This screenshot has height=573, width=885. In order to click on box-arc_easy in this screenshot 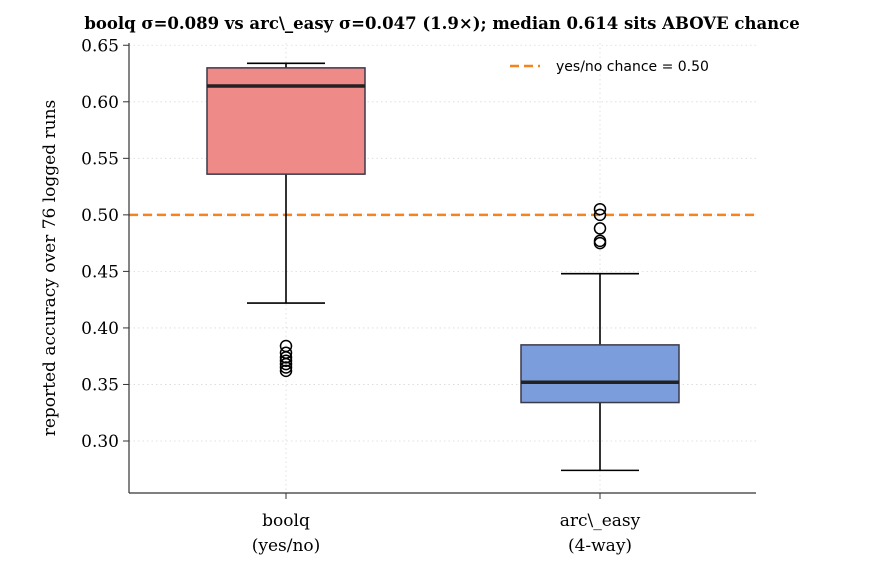, I will do `click(600, 337)`.